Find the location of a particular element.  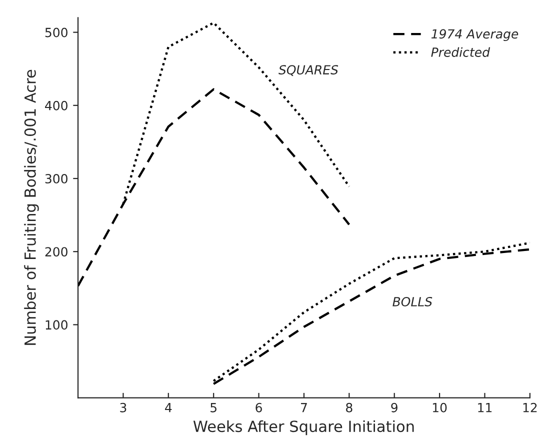

x-tick-label: 11 is located at coordinates (485, 407).